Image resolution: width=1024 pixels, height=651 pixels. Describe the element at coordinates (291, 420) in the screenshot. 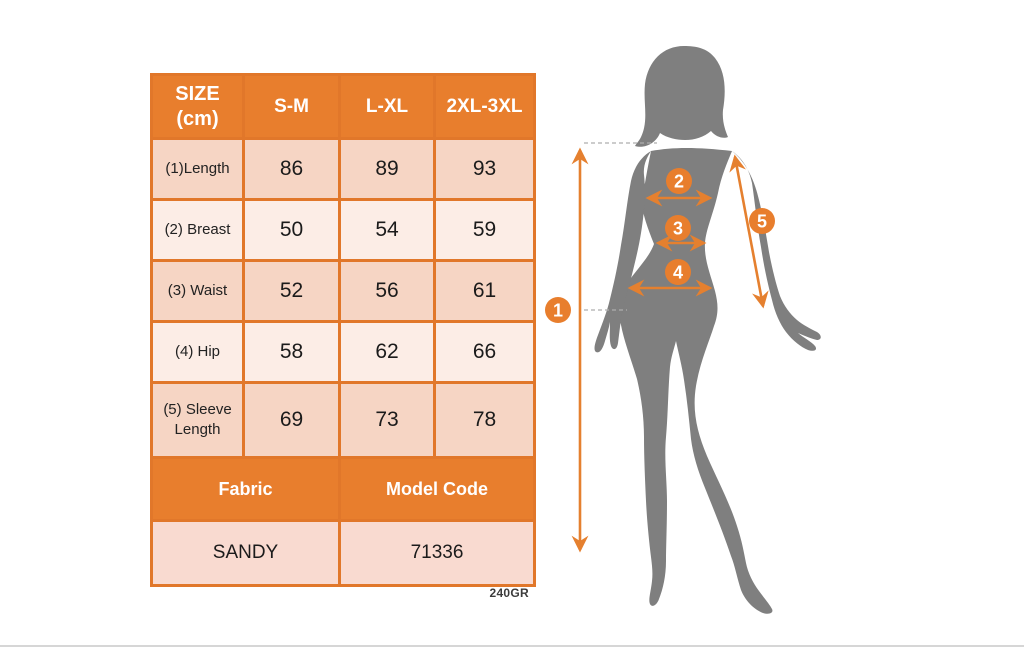

I see `cell-value: 69` at that location.